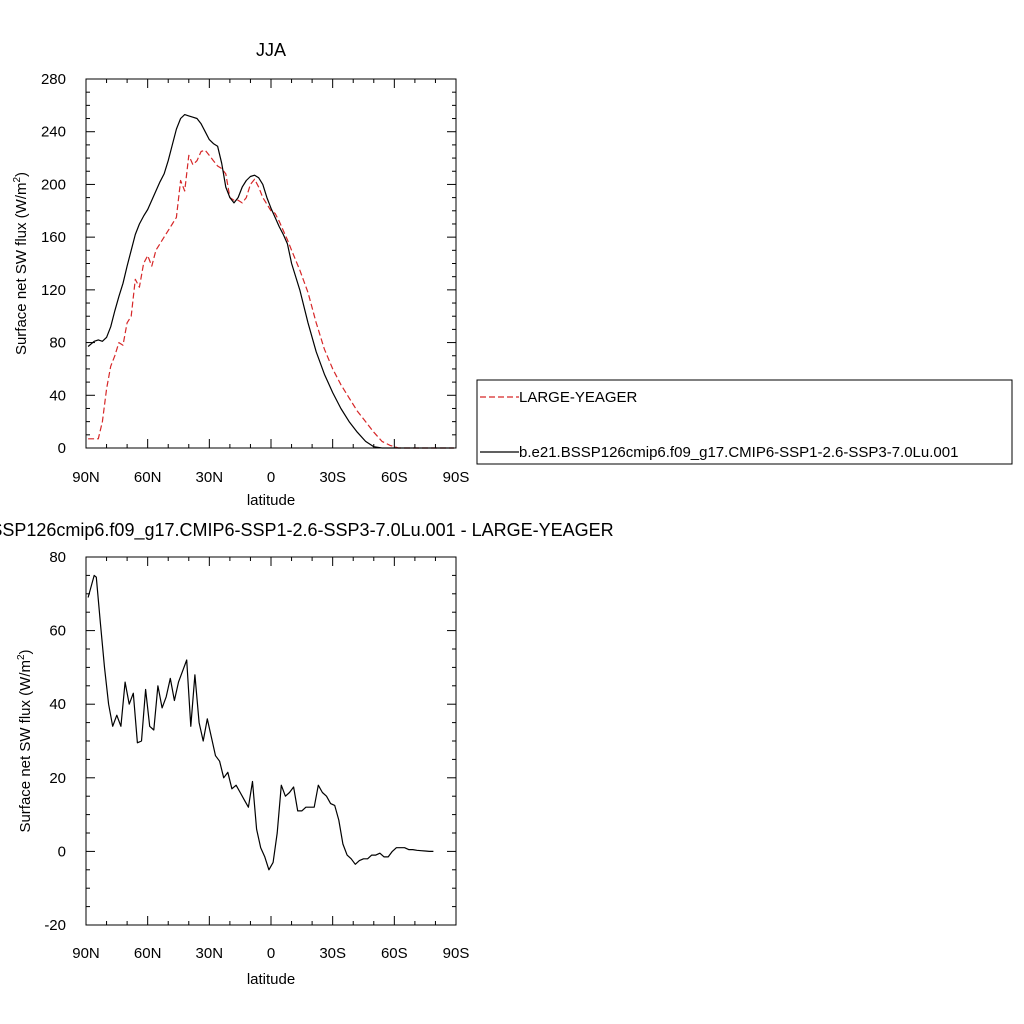 The width and height of the screenshot is (1024, 1024). I want to click on legend-box, so click(744, 422).